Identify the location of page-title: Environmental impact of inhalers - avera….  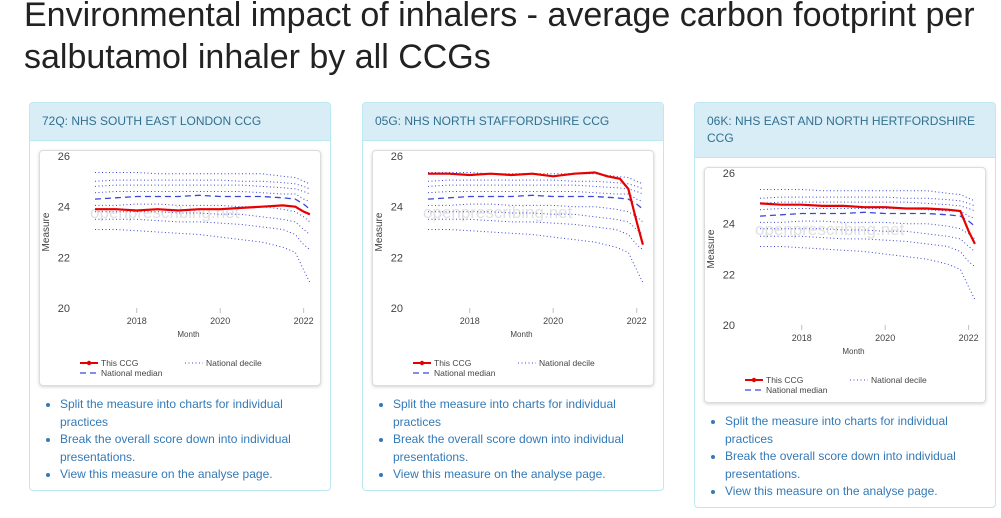
(499, 38).